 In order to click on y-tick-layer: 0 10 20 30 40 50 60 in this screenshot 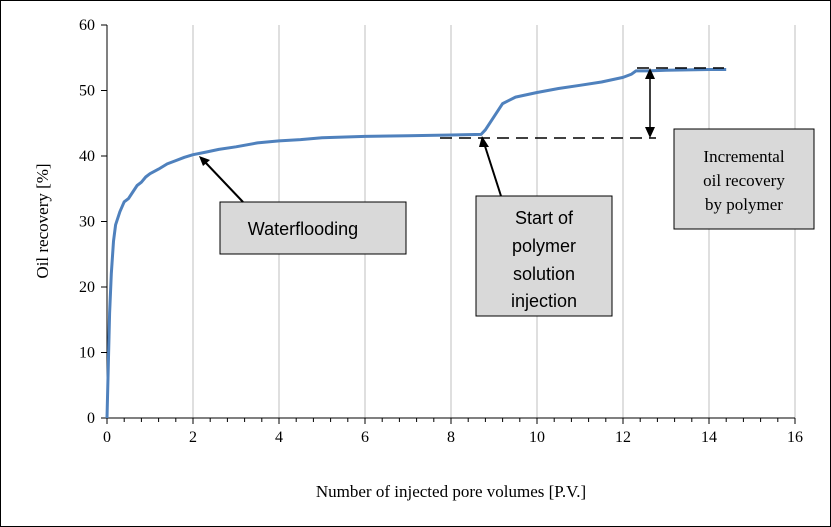, I will do `click(93, 222)`.